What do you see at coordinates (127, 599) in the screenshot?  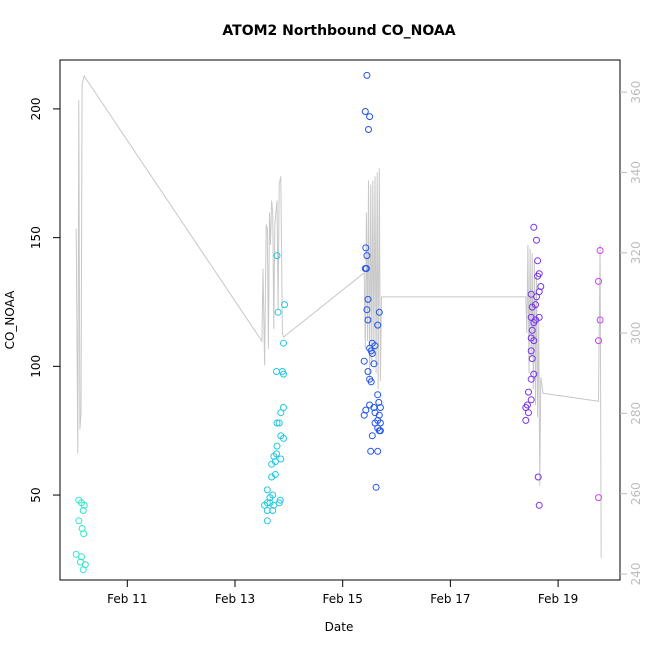 I see `x-tick-label: Feb 11` at bounding box center [127, 599].